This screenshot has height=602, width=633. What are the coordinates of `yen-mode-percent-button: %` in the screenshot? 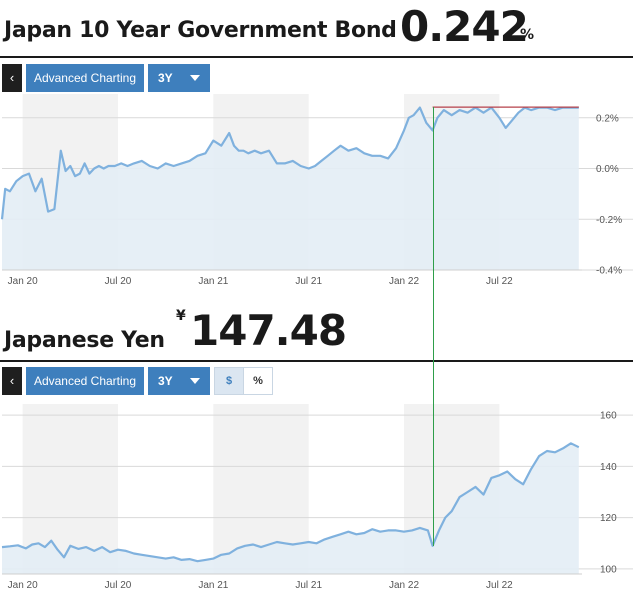 It's located at (258, 381).